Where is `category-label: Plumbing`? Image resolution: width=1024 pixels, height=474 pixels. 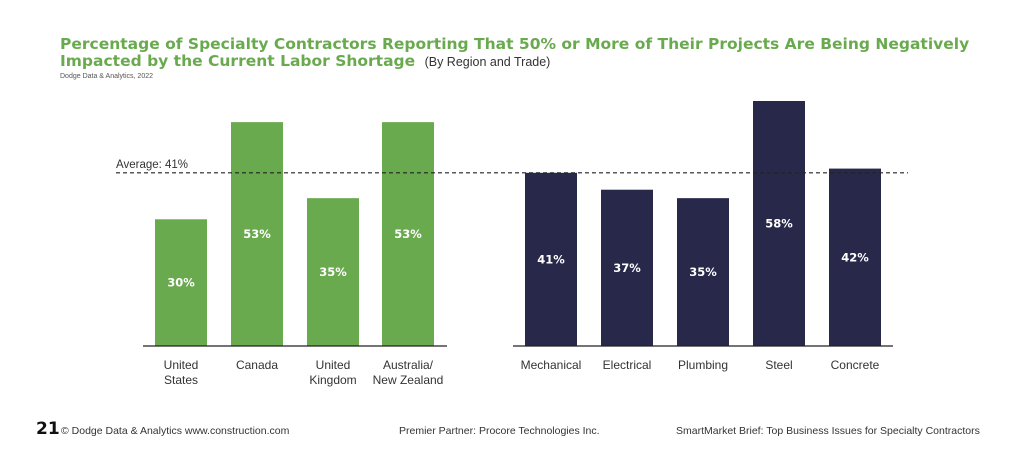
category-label: Plumbing is located at coordinates (703, 365).